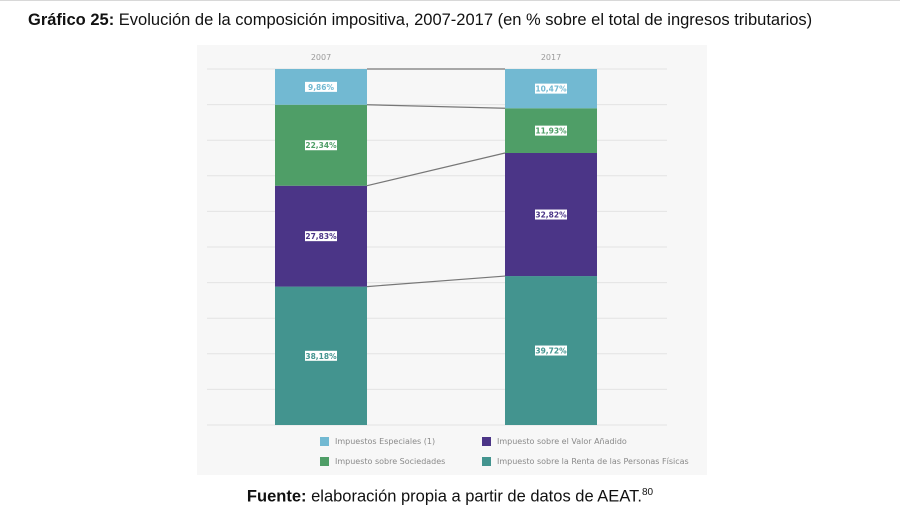  I want to click on legend-swatch-iva, so click(486, 441).